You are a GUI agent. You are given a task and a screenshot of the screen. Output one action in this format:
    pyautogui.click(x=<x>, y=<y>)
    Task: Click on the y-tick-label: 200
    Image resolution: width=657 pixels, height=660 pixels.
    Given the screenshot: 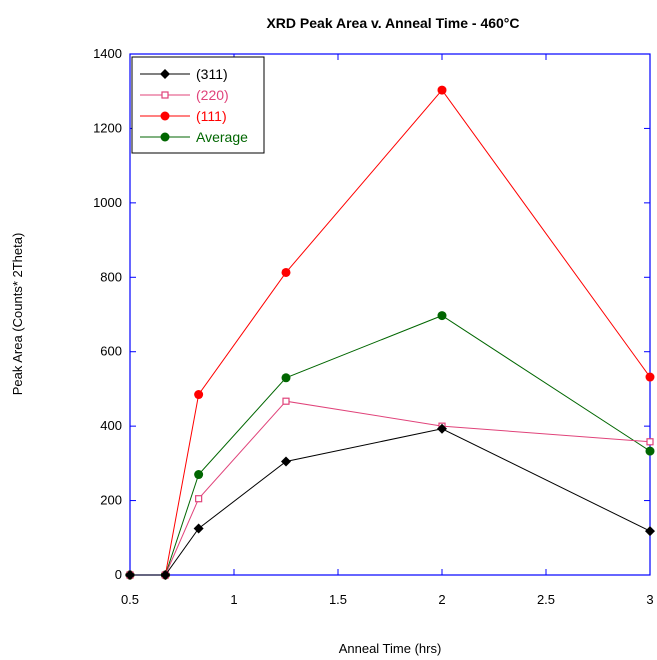 What is the action you would take?
    pyautogui.click(x=111, y=500)
    